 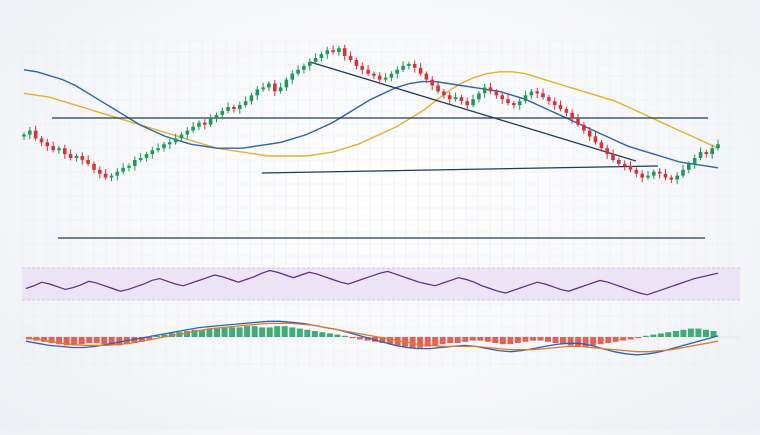 What do you see at coordinates (381, 284) in the screenshot?
I see `oscillator-panel` at bounding box center [381, 284].